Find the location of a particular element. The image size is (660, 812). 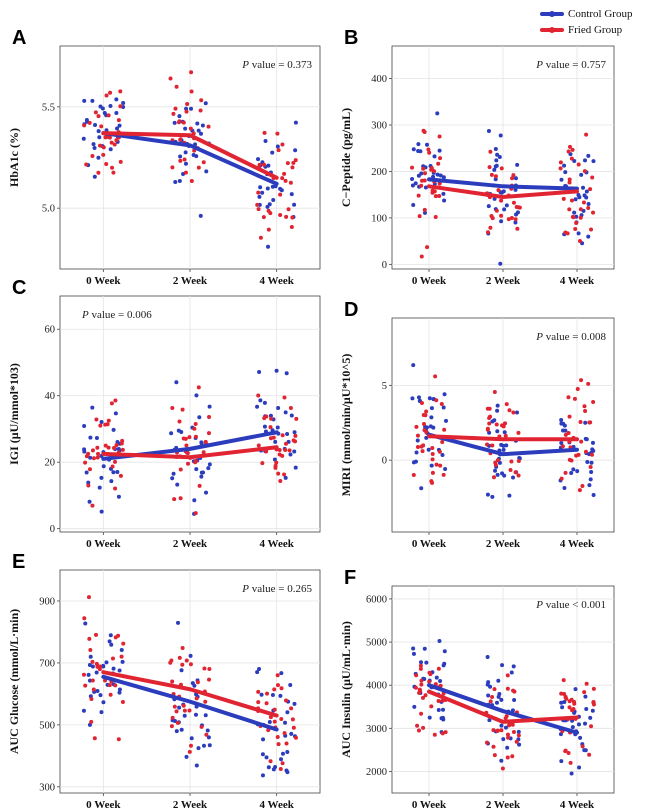

mean-line-fried is located at coordinates (190, 694).